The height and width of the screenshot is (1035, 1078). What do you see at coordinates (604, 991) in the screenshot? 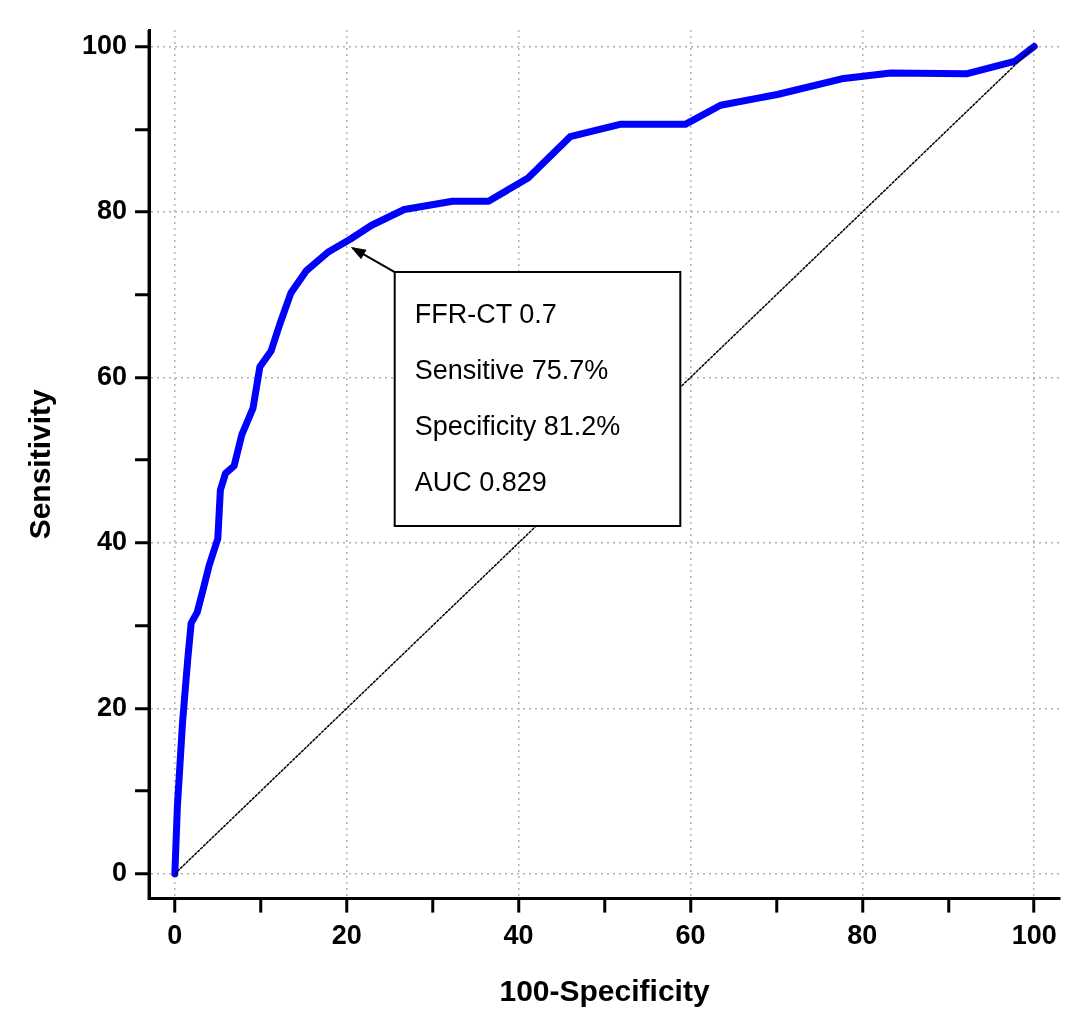
I see `x-axis-title: 100-Specificity` at bounding box center [604, 991].